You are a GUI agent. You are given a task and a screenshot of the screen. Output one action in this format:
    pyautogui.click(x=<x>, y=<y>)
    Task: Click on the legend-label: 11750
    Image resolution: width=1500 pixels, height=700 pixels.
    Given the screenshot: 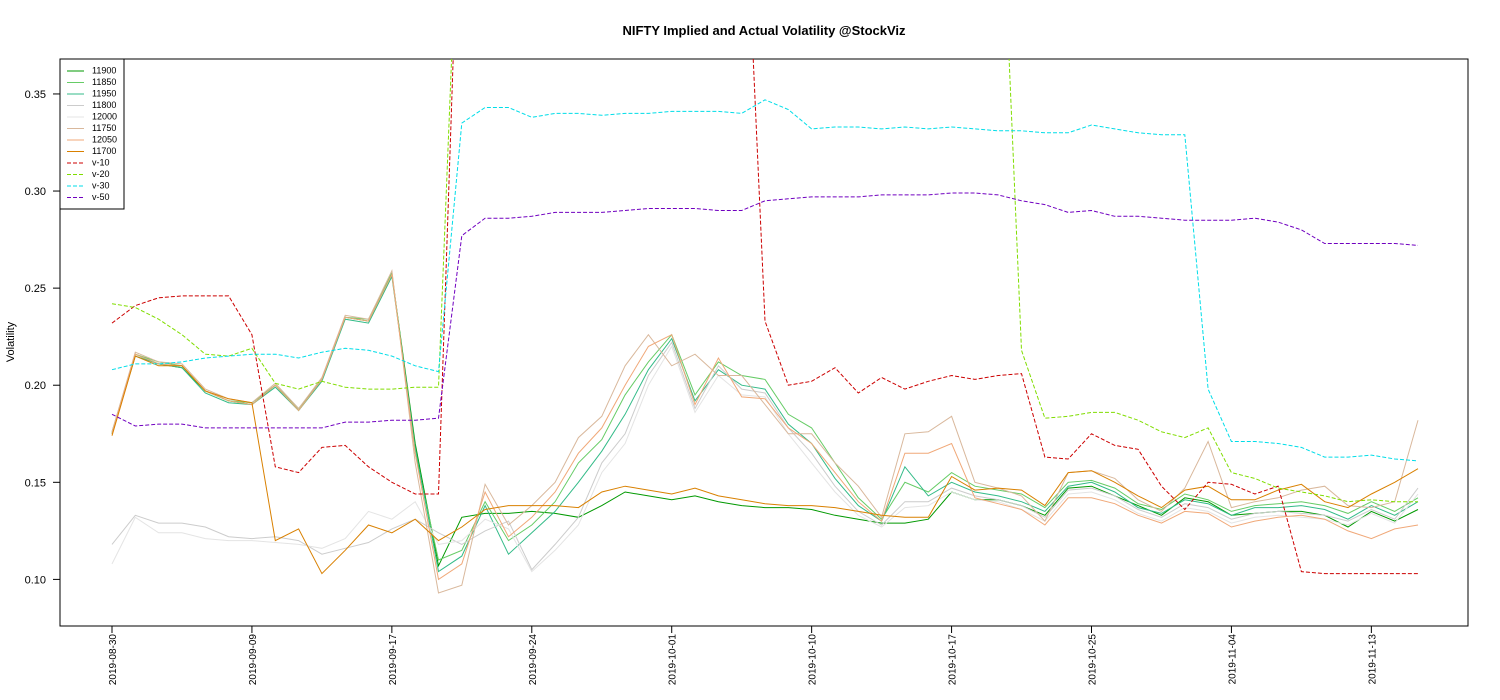 What is the action you would take?
    pyautogui.click(x=104, y=128)
    